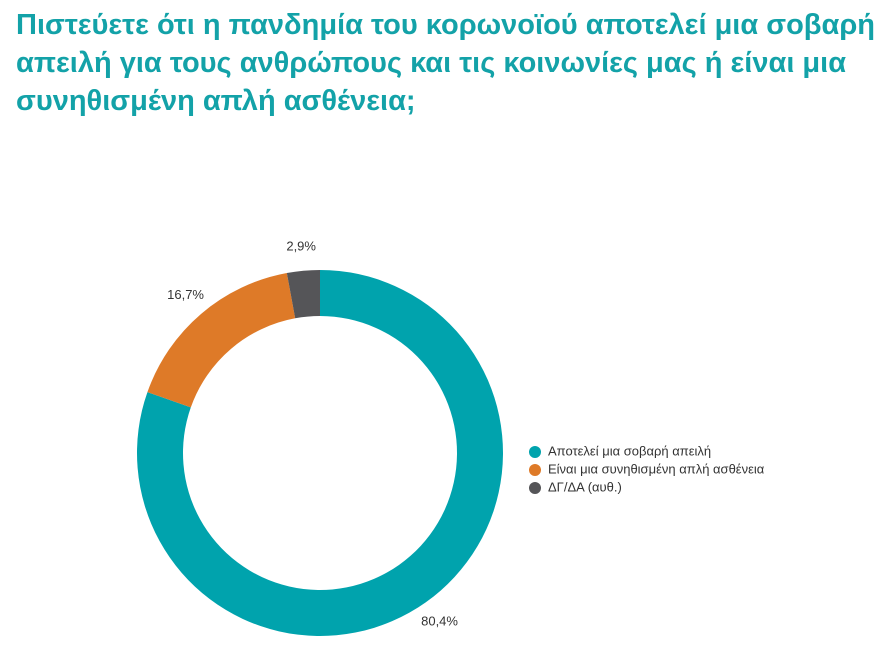  Describe the element at coordinates (629, 450) in the screenshot. I see `legend-label: Αποτελεί μια σοβαρή απειλή` at that location.